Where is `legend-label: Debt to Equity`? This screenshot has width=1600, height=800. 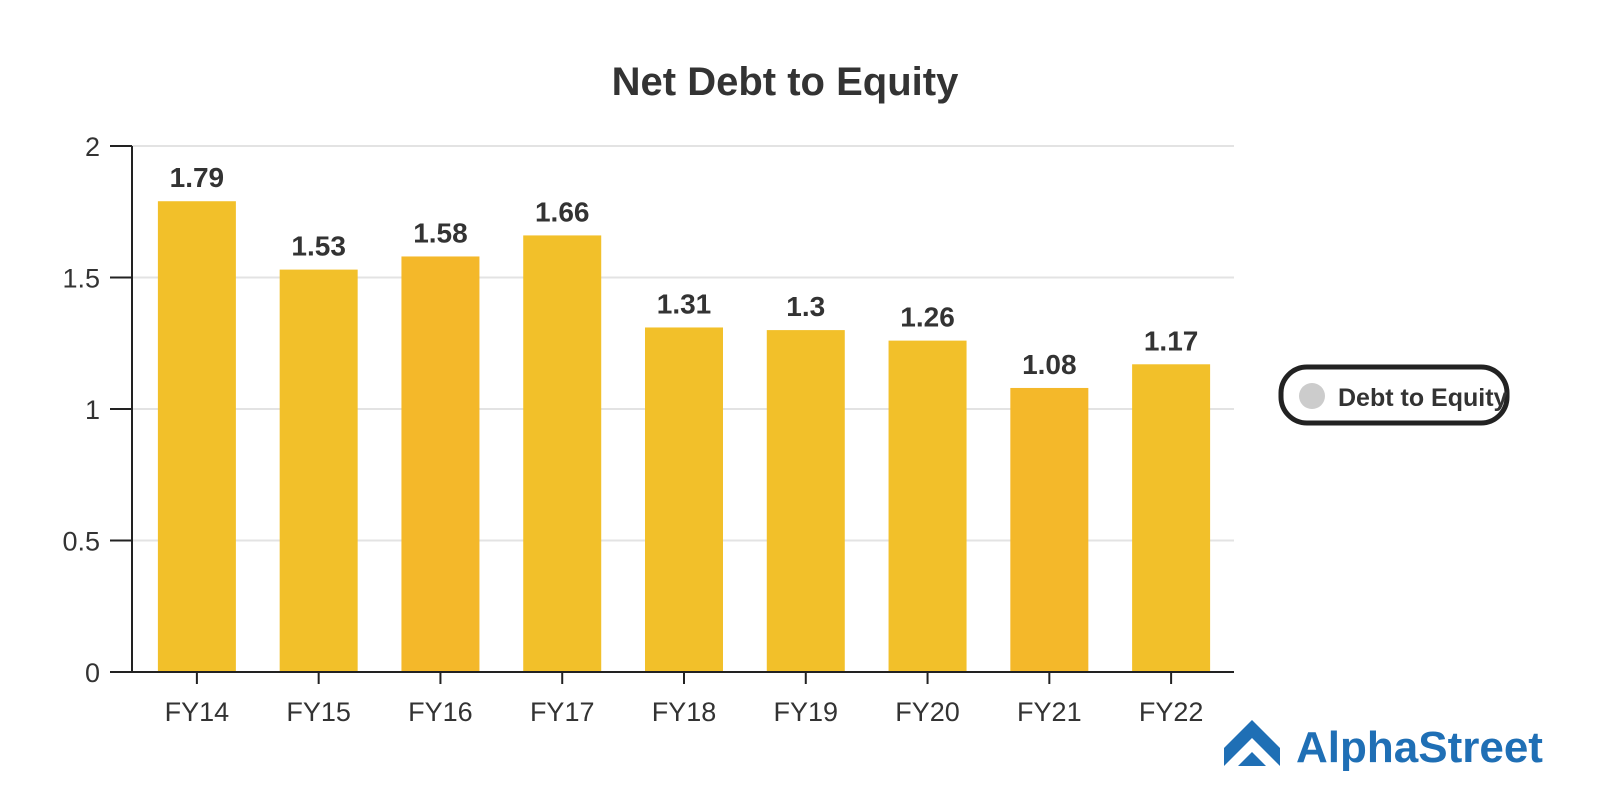
legend-label: Debt to Equity is located at coordinates (1423, 398).